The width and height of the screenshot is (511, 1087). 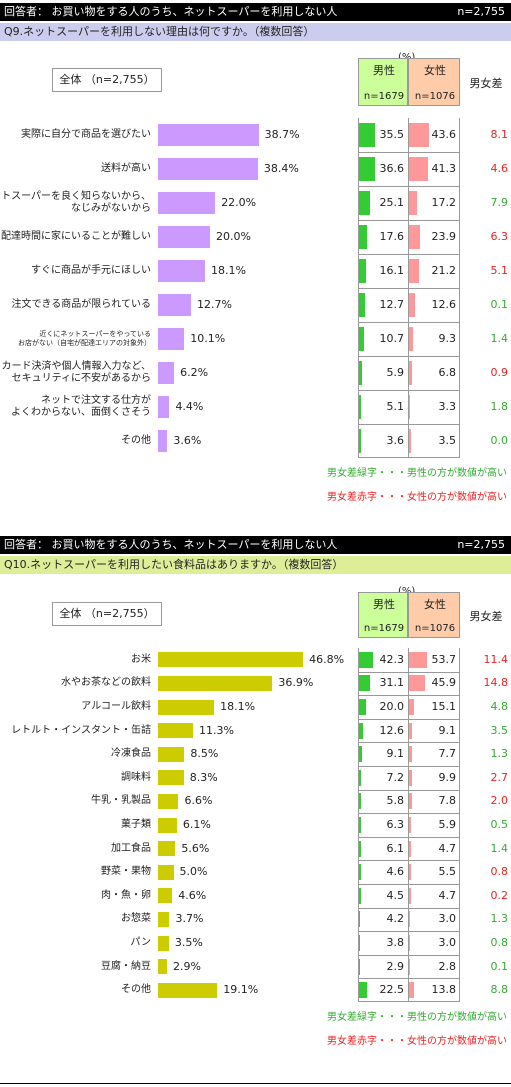 I want to click on q9-male-value: 16.1, so click(x=392, y=270).